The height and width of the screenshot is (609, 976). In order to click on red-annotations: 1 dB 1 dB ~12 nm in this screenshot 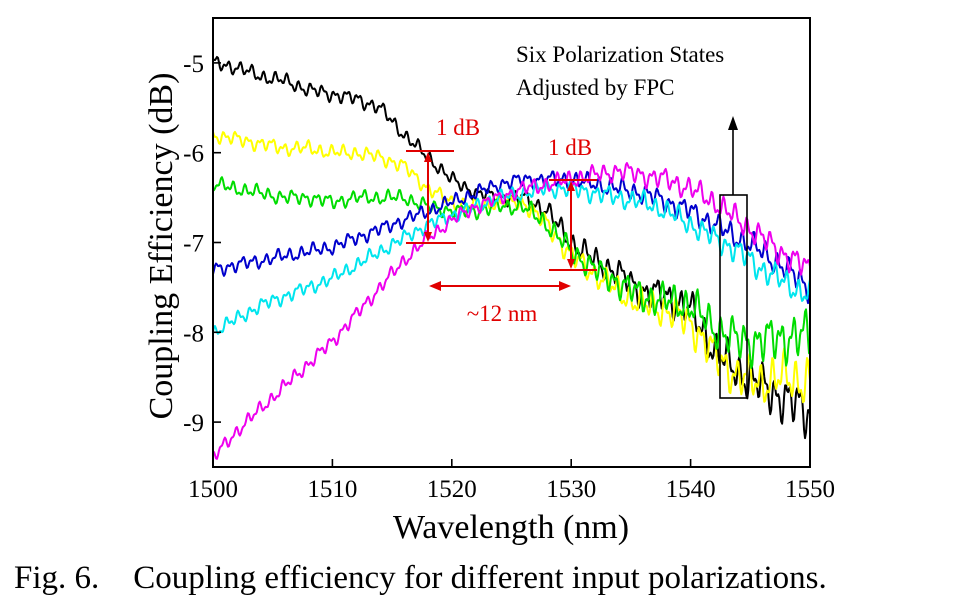, I will do `click(501, 220)`.